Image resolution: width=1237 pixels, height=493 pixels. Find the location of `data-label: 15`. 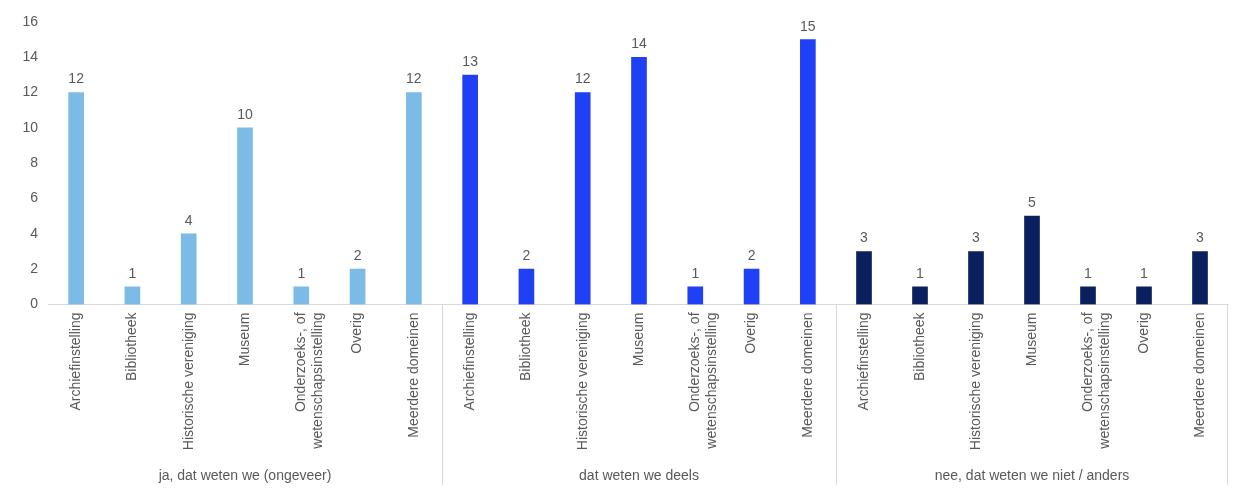

data-label: 15 is located at coordinates (808, 25).